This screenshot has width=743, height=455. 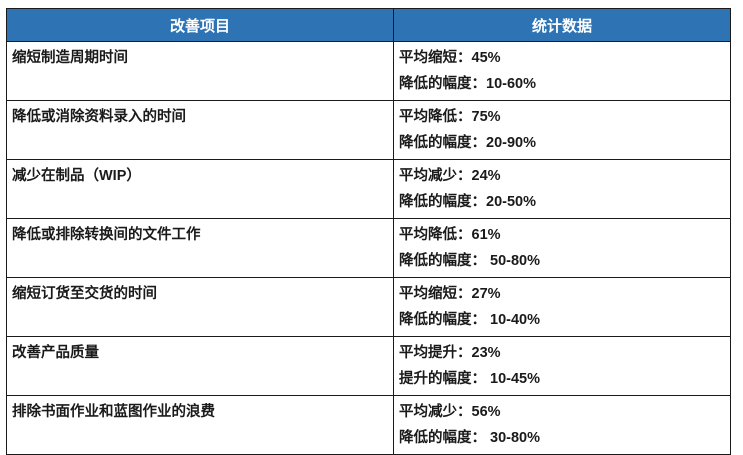 I want to click on table-row: 改善产品质量 平均提升：23% 提升的幅度： 10-45%, so click(x=368, y=366).